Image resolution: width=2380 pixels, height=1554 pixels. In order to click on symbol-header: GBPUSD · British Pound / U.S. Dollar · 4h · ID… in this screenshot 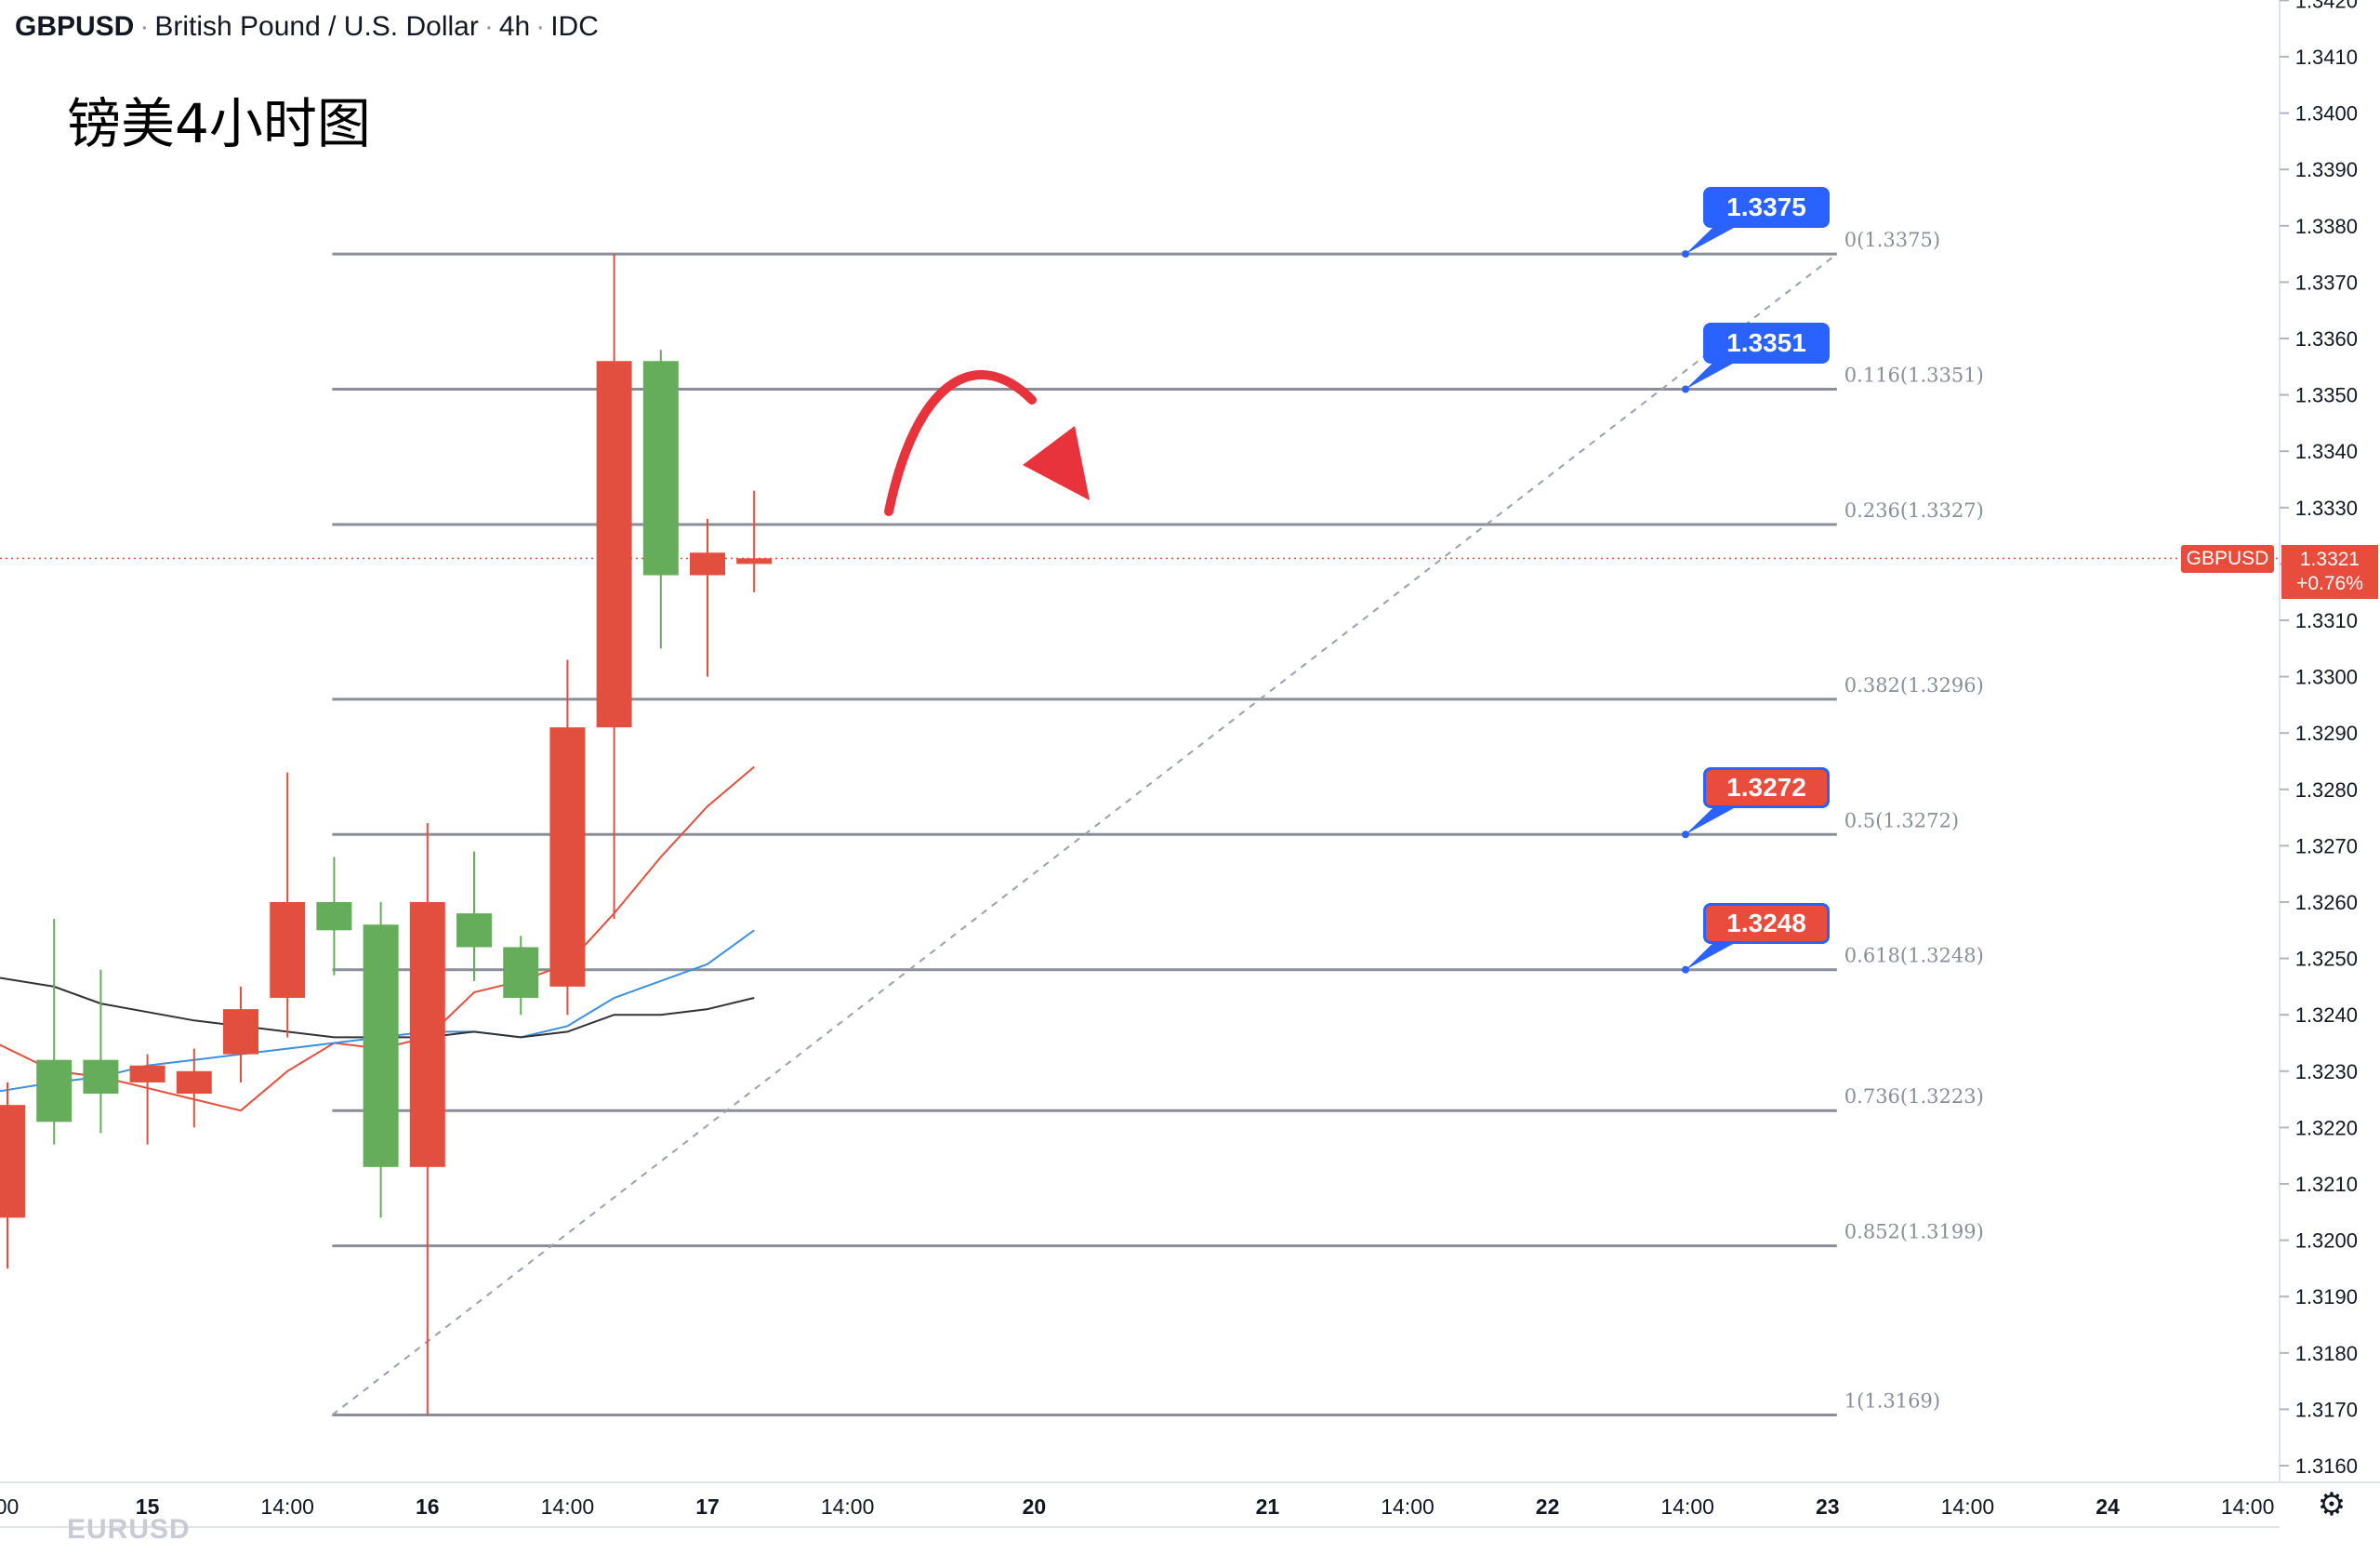, I will do `click(307, 27)`.